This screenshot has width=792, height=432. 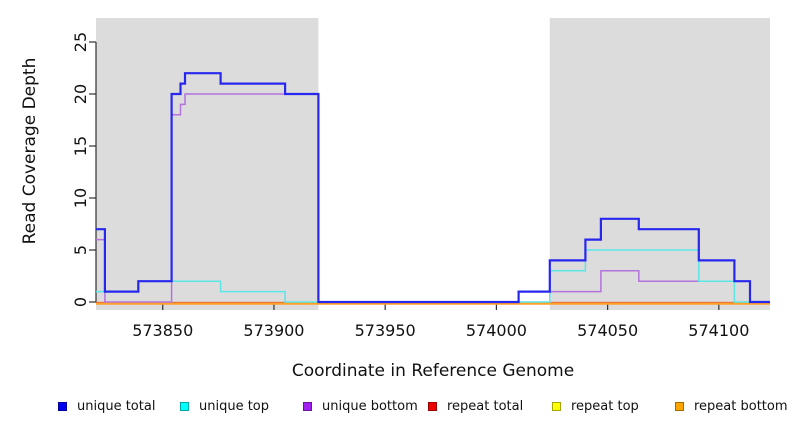 I want to click on y-tick-label: 5, so click(x=80, y=250).